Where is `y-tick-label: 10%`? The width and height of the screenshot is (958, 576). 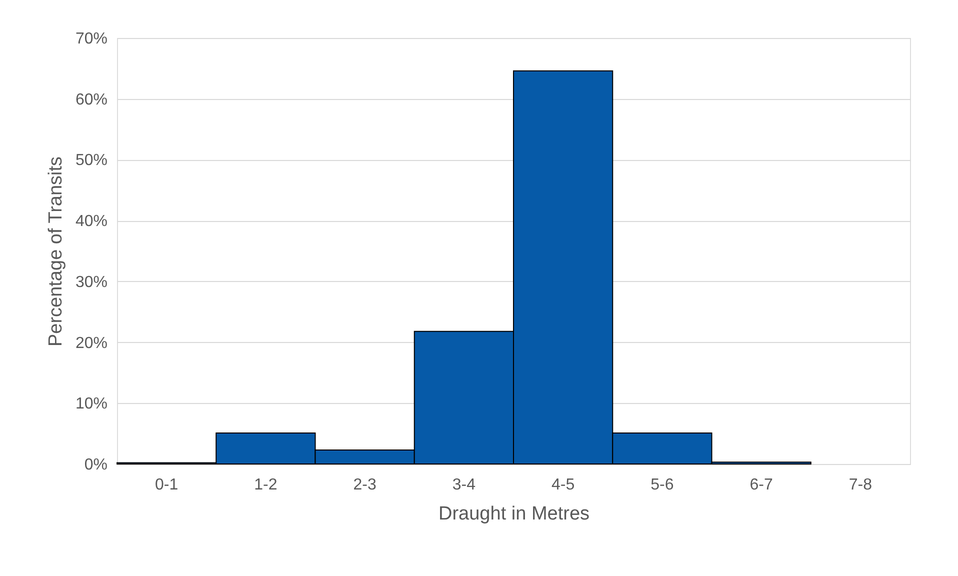
y-tick-label: 10% is located at coordinates (91, 404).